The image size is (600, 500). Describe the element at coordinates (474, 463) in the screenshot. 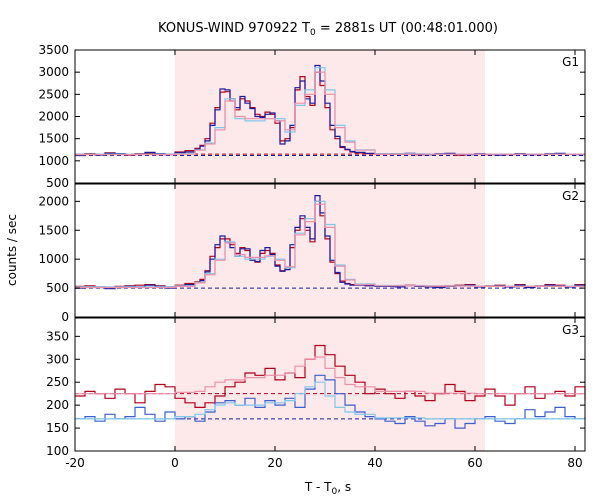

I see `x-tick-label: 60` at that location.